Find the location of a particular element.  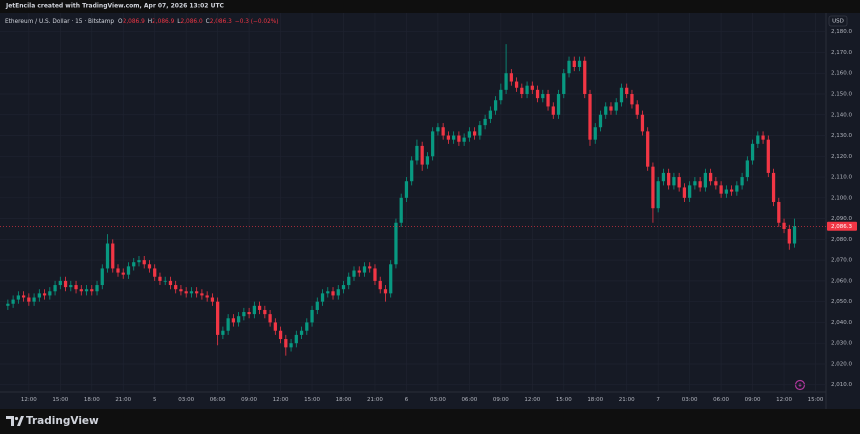

ohlc-value: 2,086.0 is located at coordinates (192, 22).